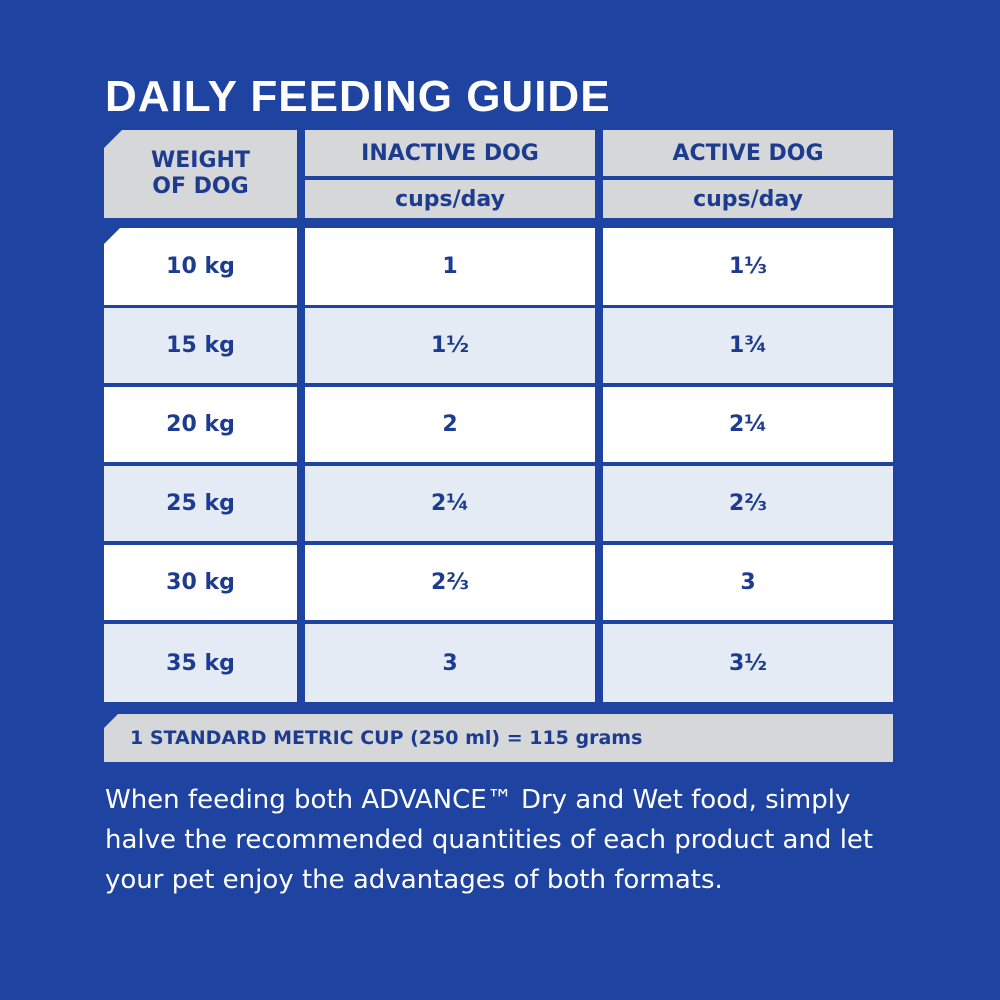 The height and width of the screenshot is (1000, 1000). What do you see at coordinates (200, 663) in the screenshot?
I see `weight-cell: 35 kg` at bounding box center [200, 663].